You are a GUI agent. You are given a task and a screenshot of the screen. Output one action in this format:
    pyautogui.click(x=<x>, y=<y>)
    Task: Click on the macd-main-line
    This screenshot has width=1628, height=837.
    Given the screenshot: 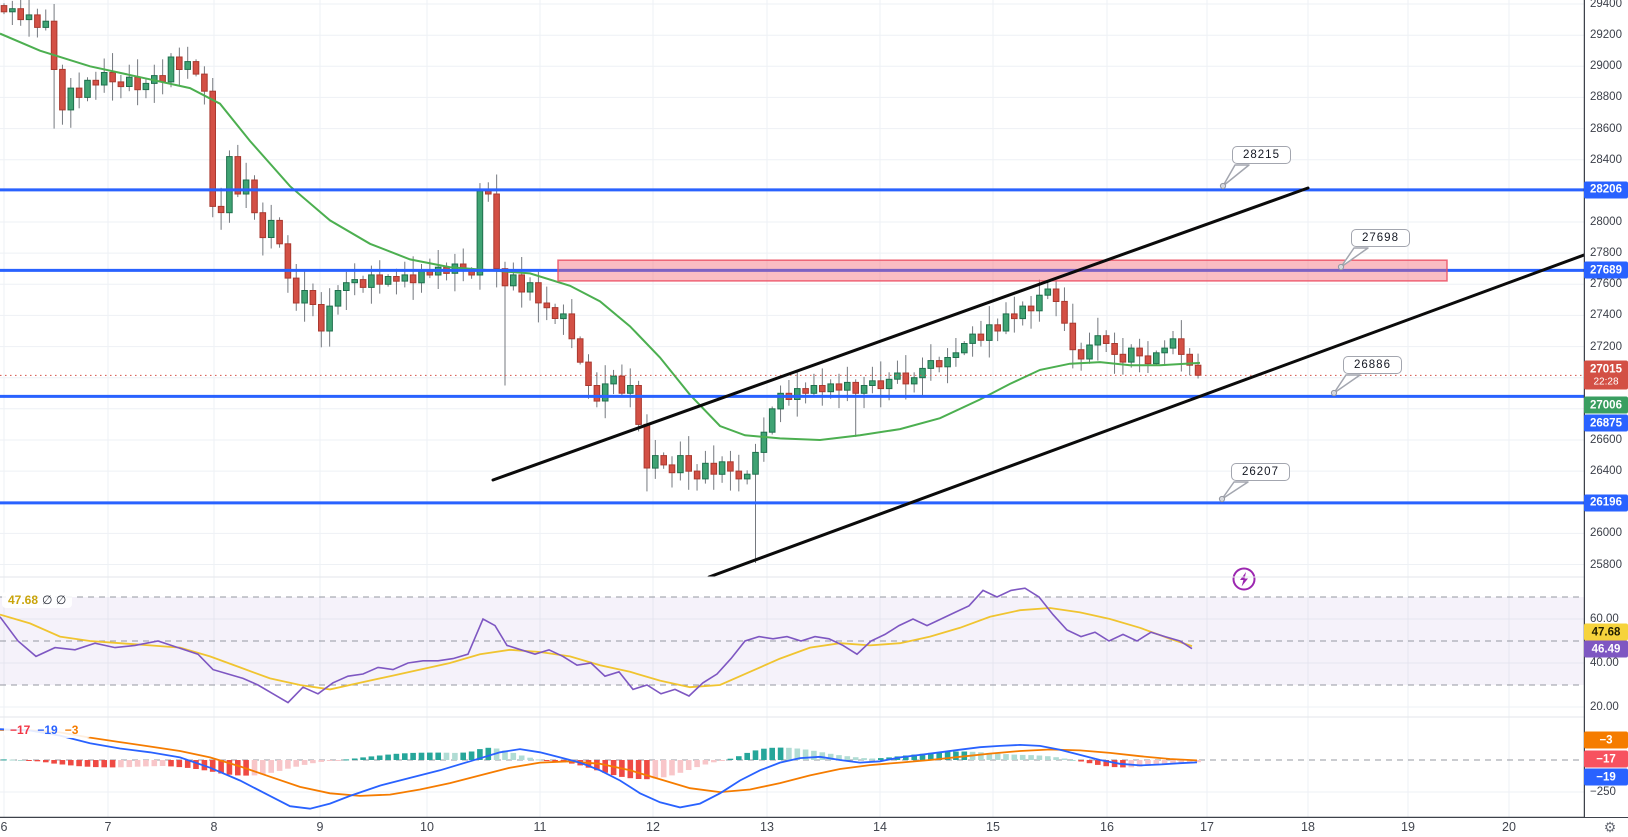 What is the action you would take?
    pyautogui.click(x=599, y=769)
    